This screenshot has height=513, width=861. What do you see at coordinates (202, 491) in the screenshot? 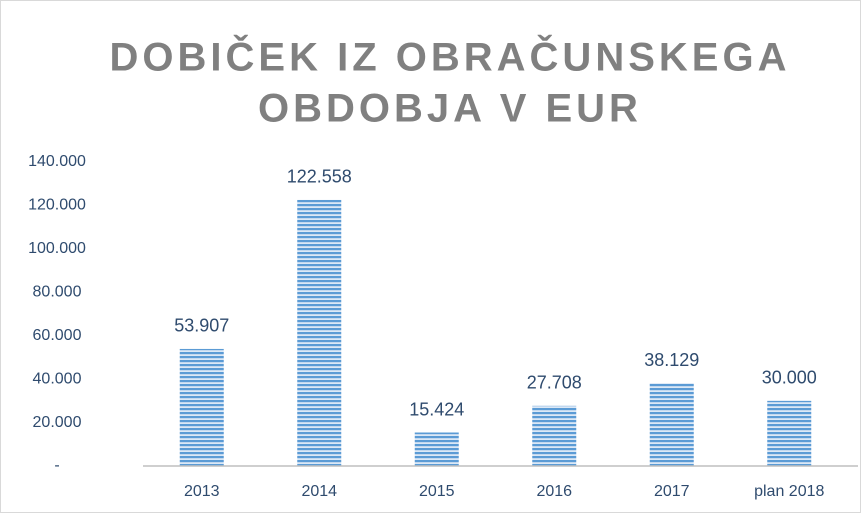
I see `x-tick-label: 2013` at bounding box center [202, 491].